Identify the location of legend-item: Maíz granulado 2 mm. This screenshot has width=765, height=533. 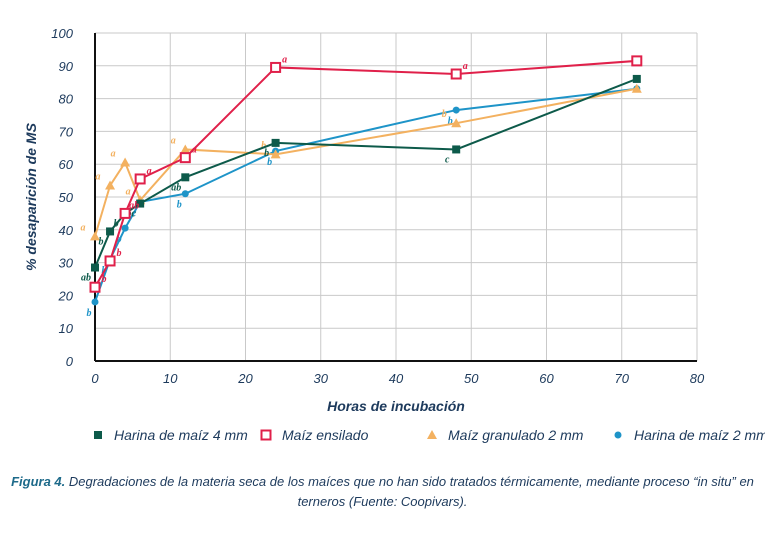
(505, 435).